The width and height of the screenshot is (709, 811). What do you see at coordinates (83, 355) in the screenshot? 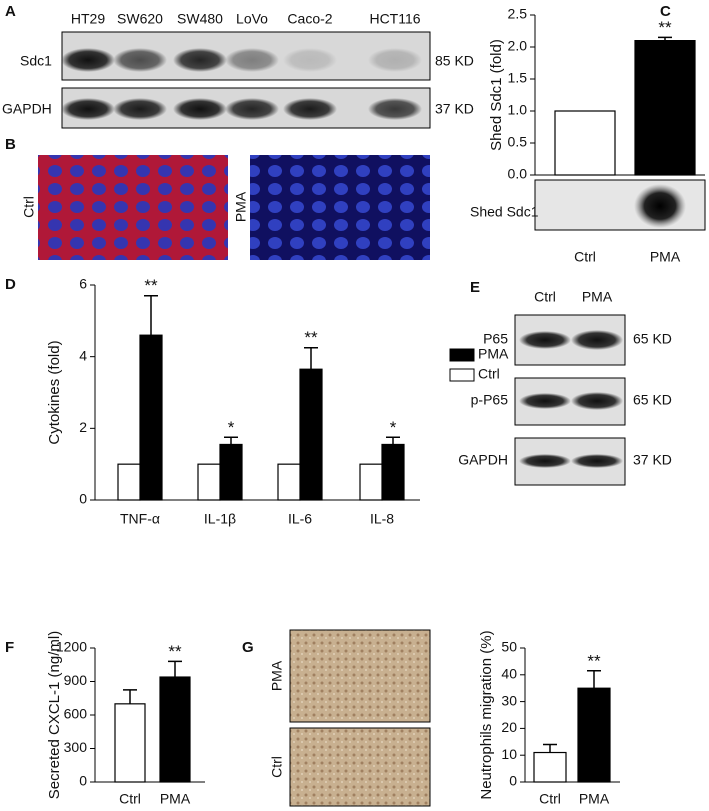
I see `y-tick-label: 4` at bounding box center [83, 355].